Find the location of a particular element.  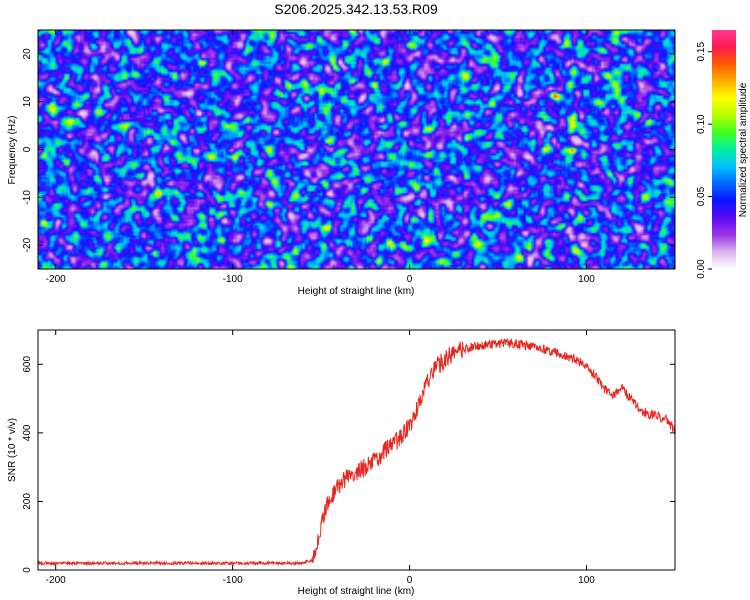

figure-title: S206.2025.342.13.53.R09 is located at coordinates (356, 9).